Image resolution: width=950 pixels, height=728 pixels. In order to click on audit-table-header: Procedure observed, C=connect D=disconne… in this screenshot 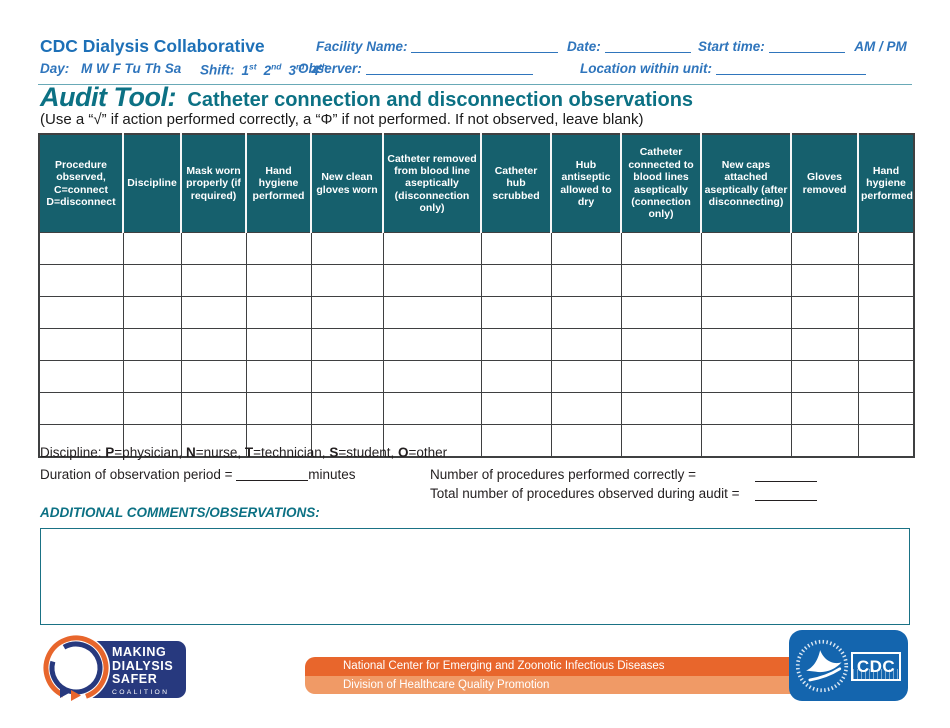, I will do `click(476, 183)`.